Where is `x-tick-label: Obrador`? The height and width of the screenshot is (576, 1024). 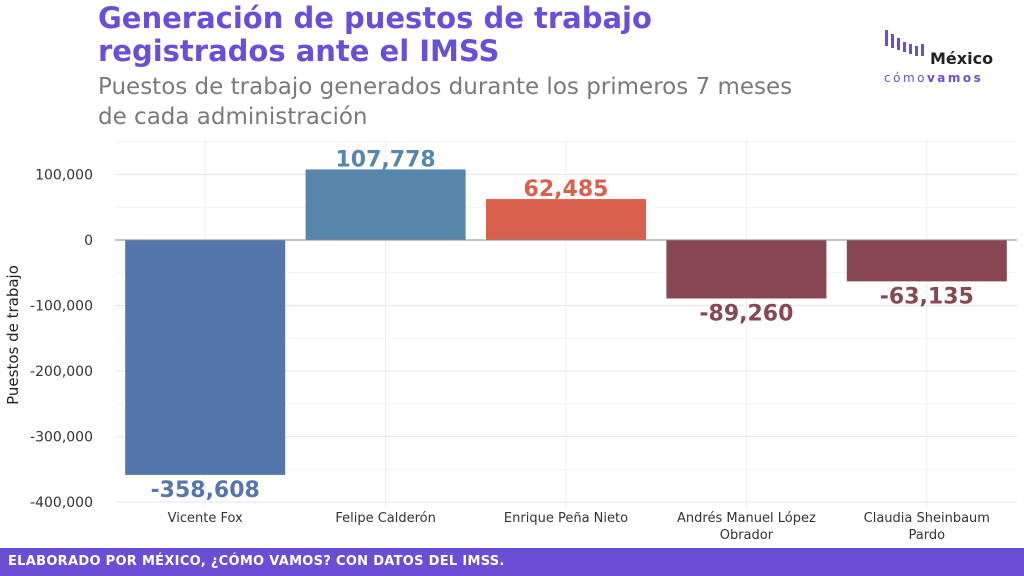
x-tick-label: Obrador is located at coordinates (747, 535).